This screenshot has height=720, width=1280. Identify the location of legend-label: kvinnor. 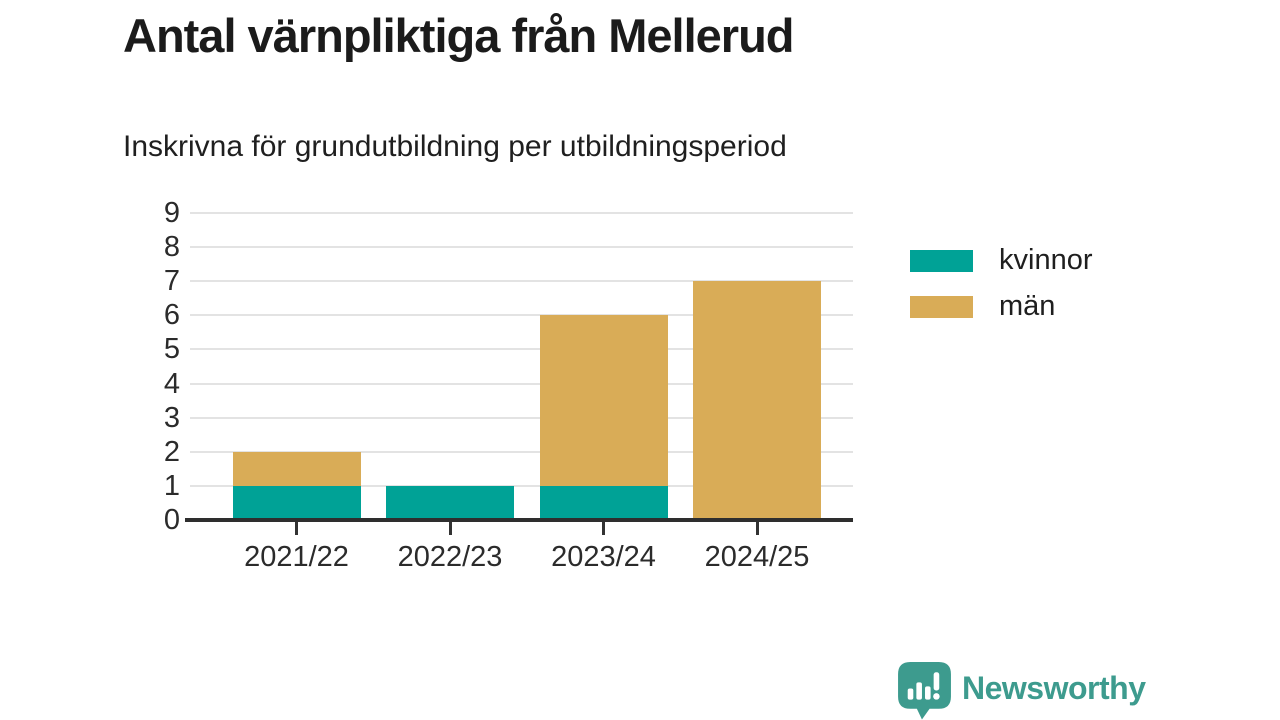
(1046, 260).